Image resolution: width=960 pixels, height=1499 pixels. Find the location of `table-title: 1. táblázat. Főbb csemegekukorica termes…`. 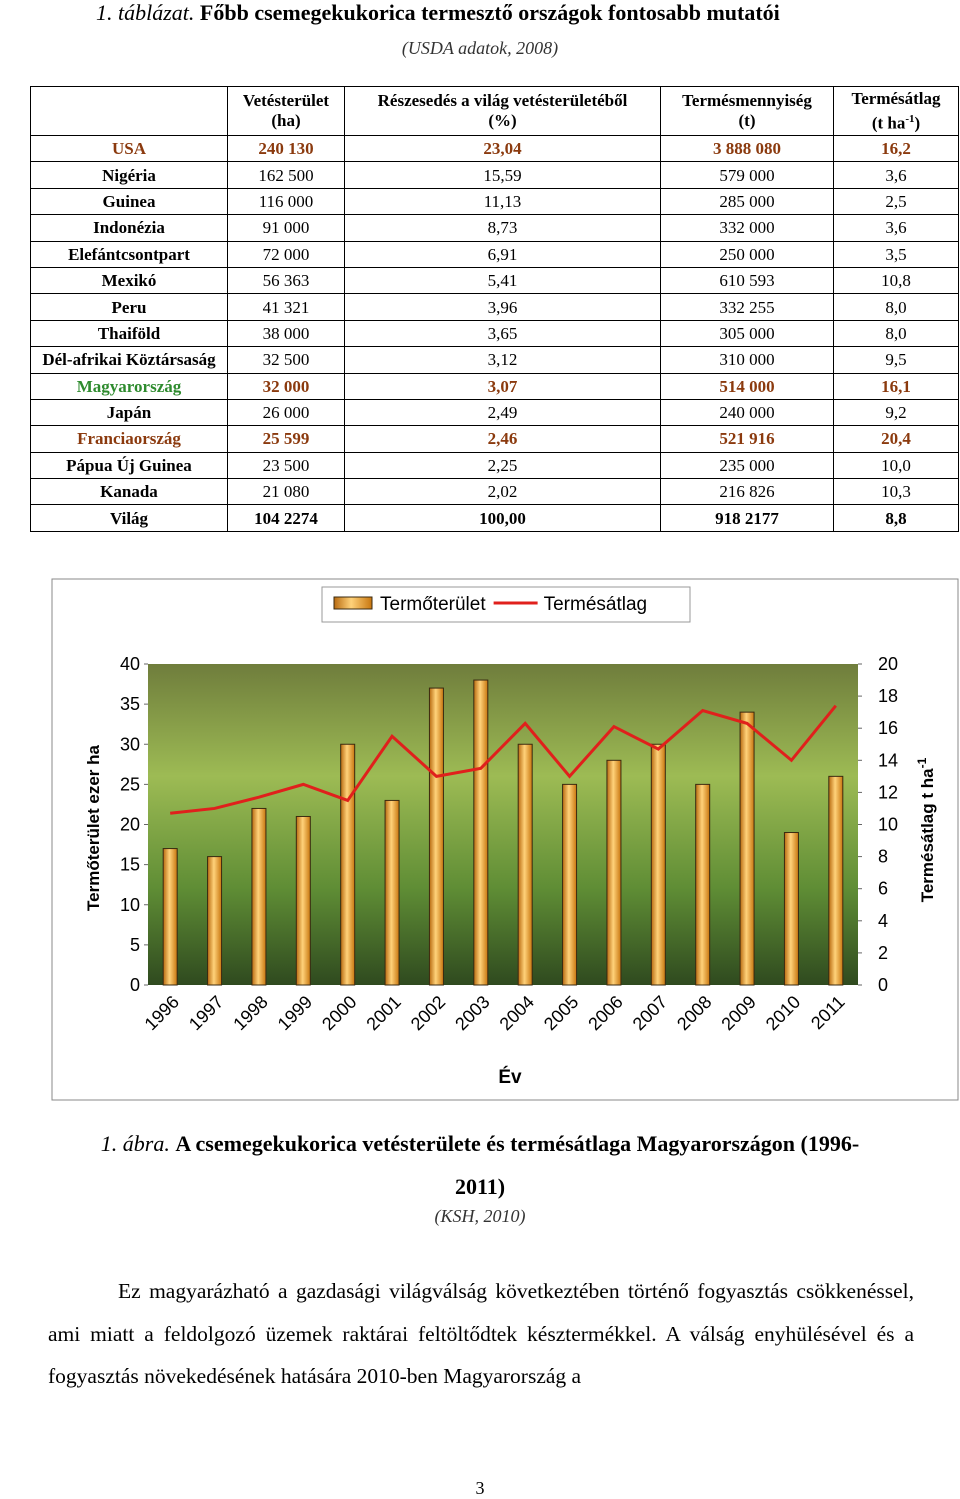

table-title: 1. táblázat. Főbb csemegekukorica termes… is located at coordinates (438, 13).